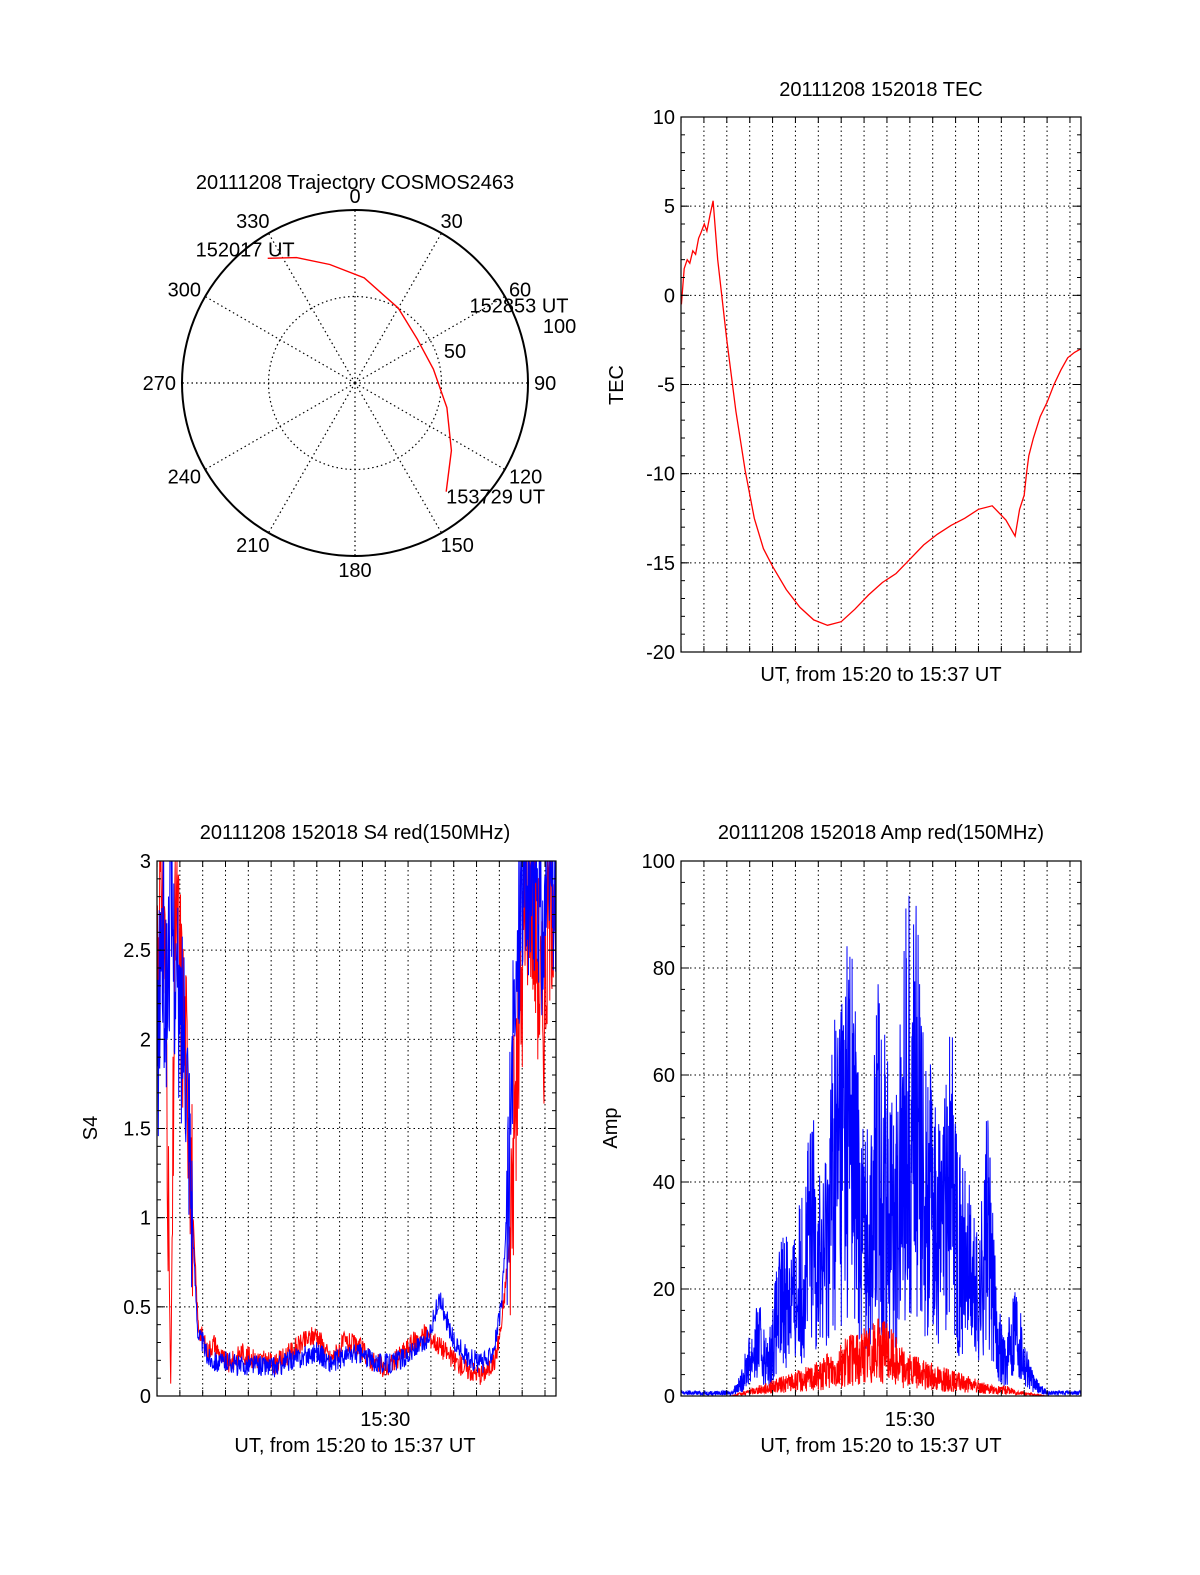  Describe the element at coordinates (252, 546) in the screenshot. I see `polar-angle-label: 210` at that location.